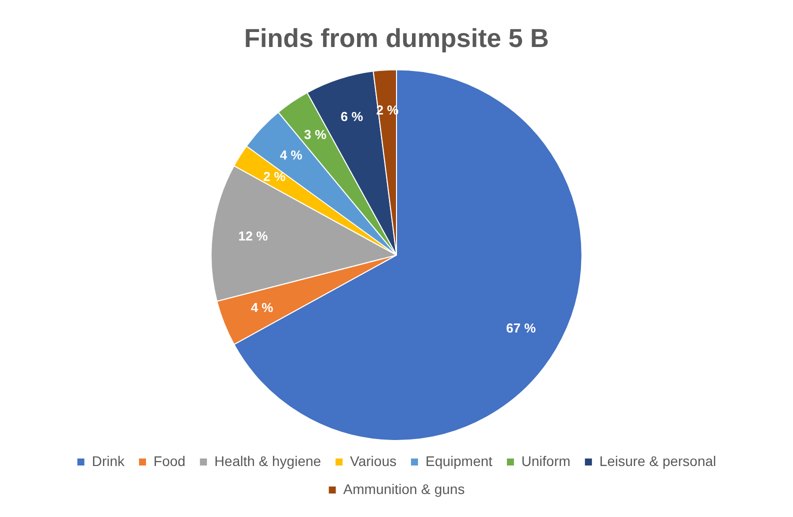 The height and width of the screenshot is (517, 793). I want to click on data-label: 67 %, so click(521, 328).